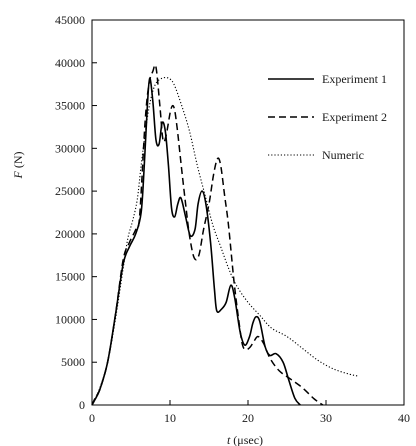  I want to click on x-ticks: 0 10 20 30 40, so click(249, 412).